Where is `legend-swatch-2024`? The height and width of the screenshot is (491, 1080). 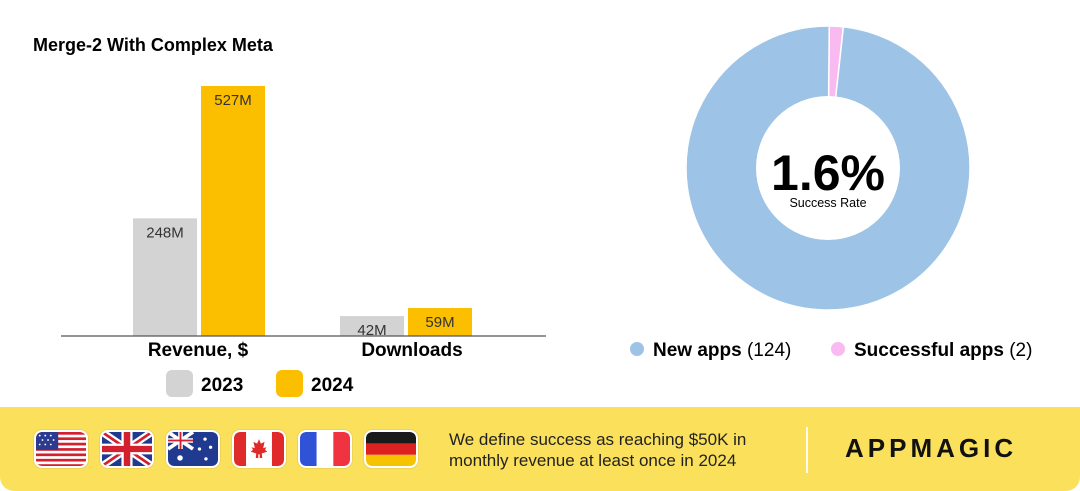 legend-swatch-2024 is located at coordinates (289, 383).